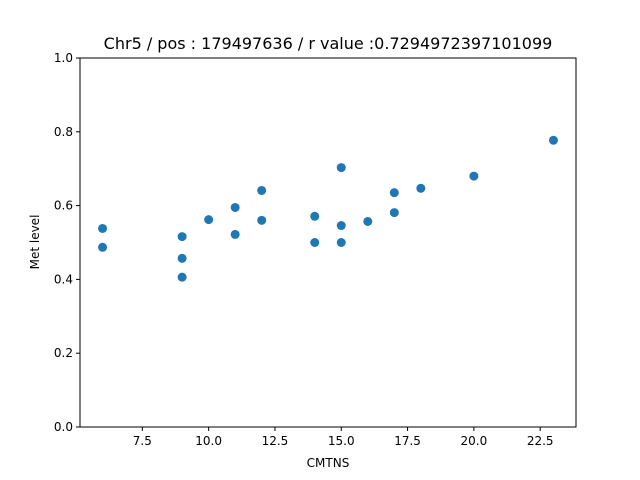 Image resolution: width=640 pixels, height=480 pixels. What do you see at coordinates (142, 441) in the screenshot?
I see `x-tick-label: 7.5` at bounding box center [142, 441].